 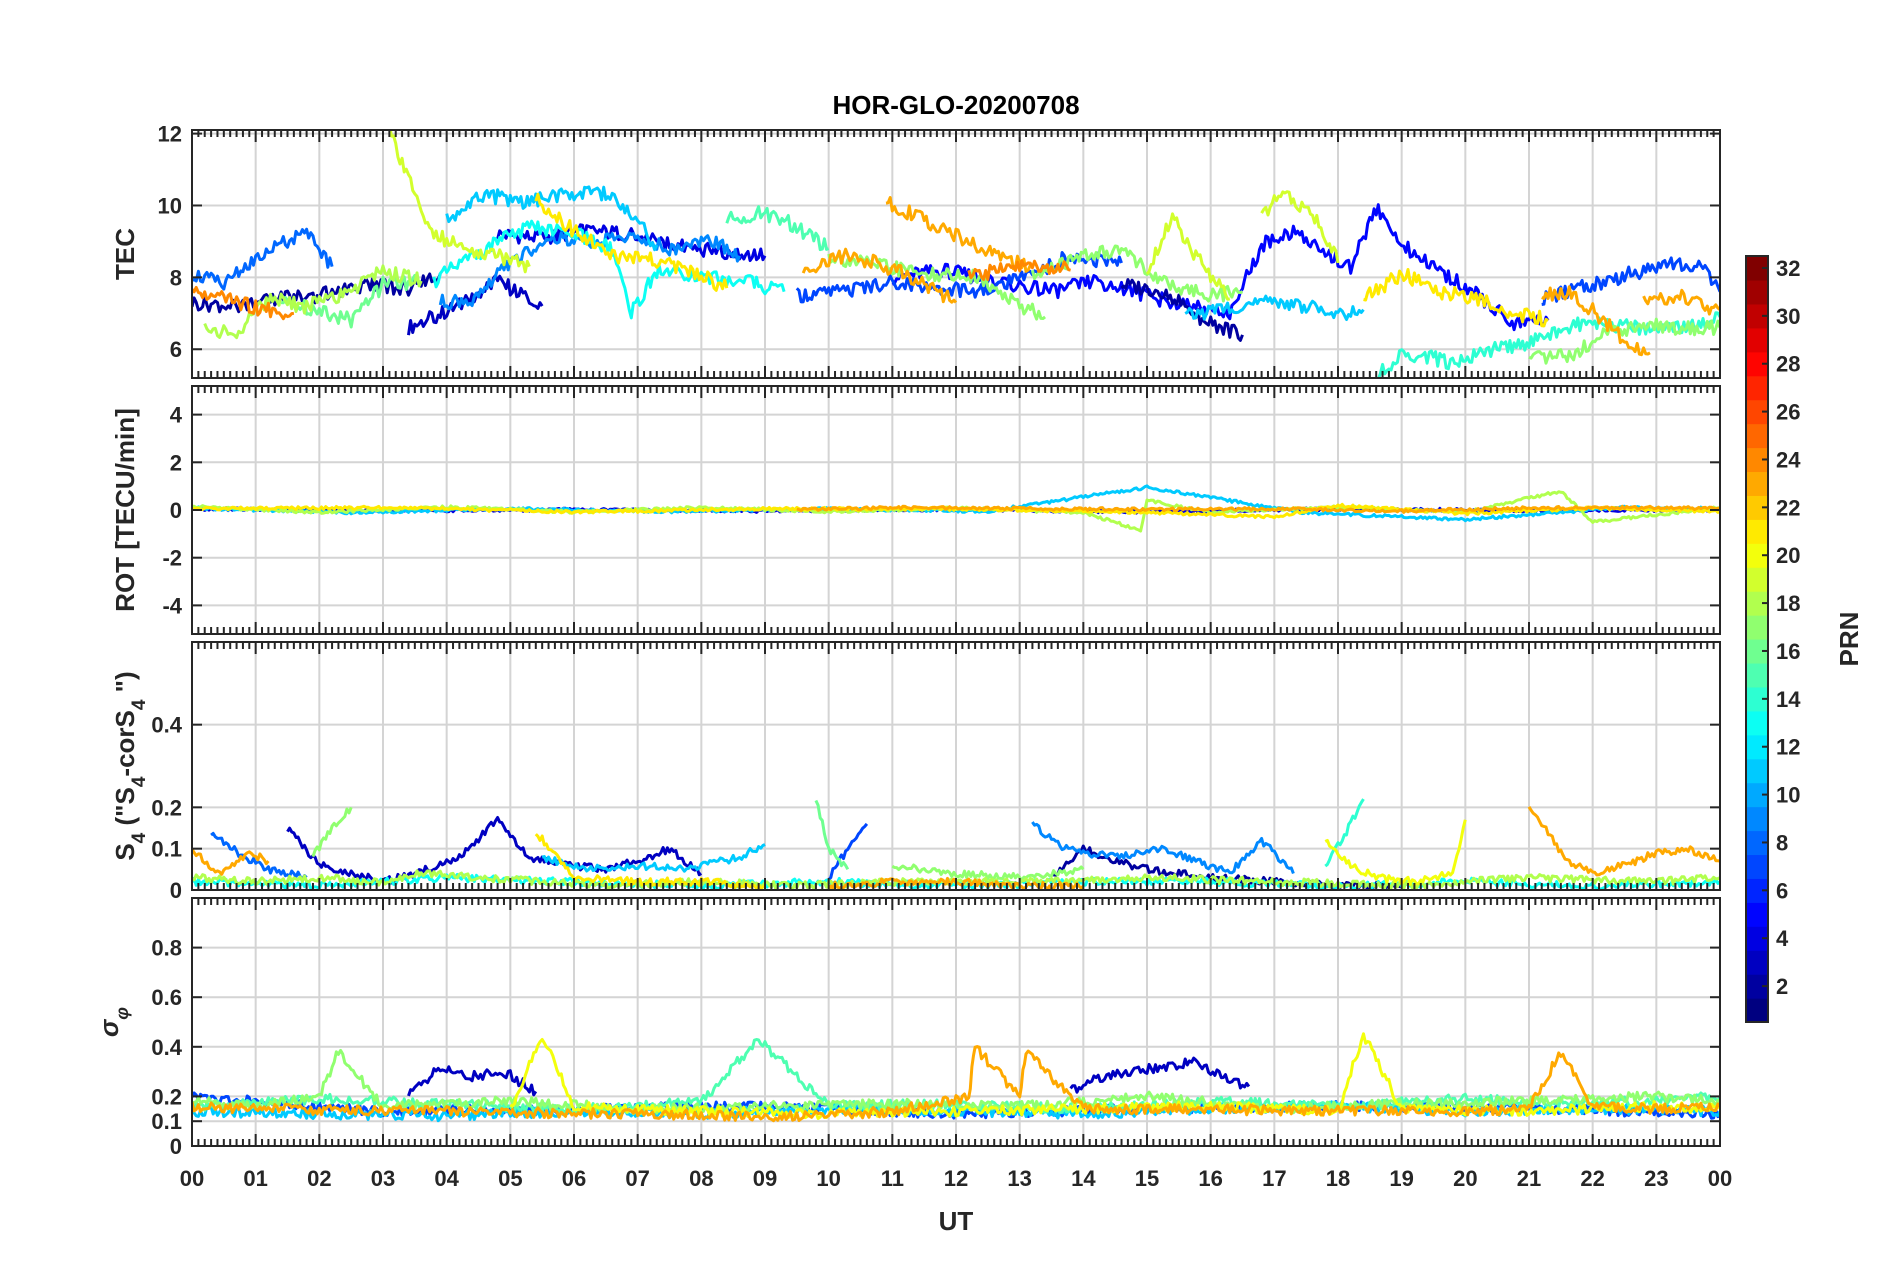 What do you see at coordinates (170, 205) in the screenshot?
I see `tec-y-tick-label: 10` at bounding box center [170, 205].